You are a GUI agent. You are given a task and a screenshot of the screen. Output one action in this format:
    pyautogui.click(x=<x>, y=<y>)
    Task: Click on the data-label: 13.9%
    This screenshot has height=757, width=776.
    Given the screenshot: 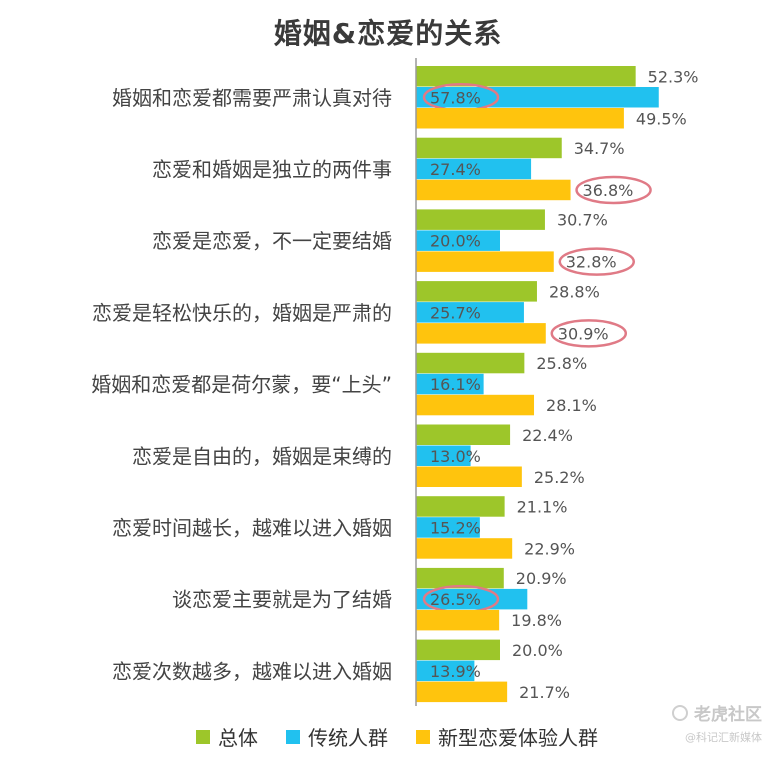 What is the action you would take?
    pyautogui.click(x=455, y=671)
    